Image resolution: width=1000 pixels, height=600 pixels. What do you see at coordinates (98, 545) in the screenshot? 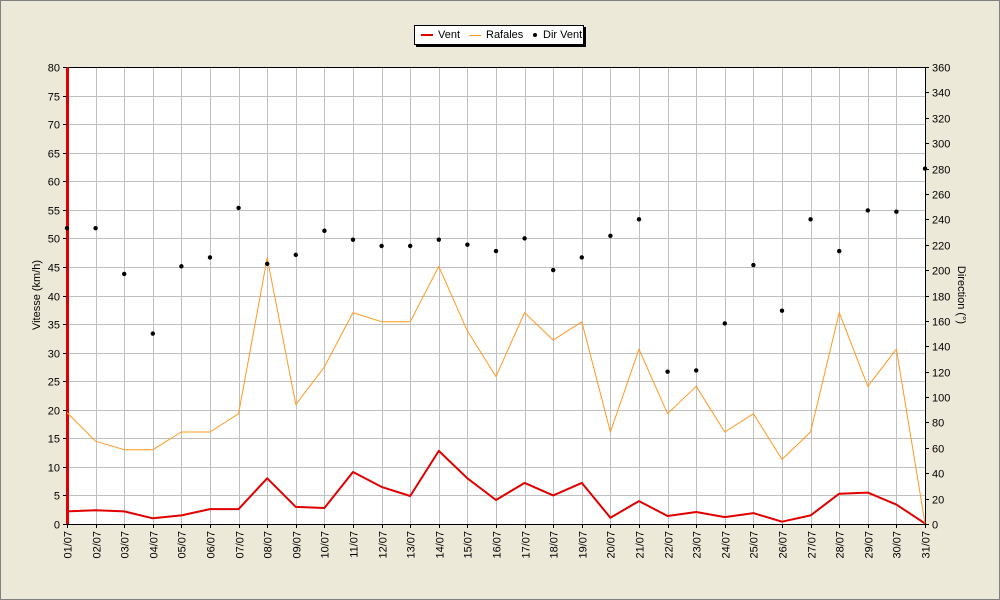
I see `tick-label-x: 02/07` at bounding box center [98, 545].